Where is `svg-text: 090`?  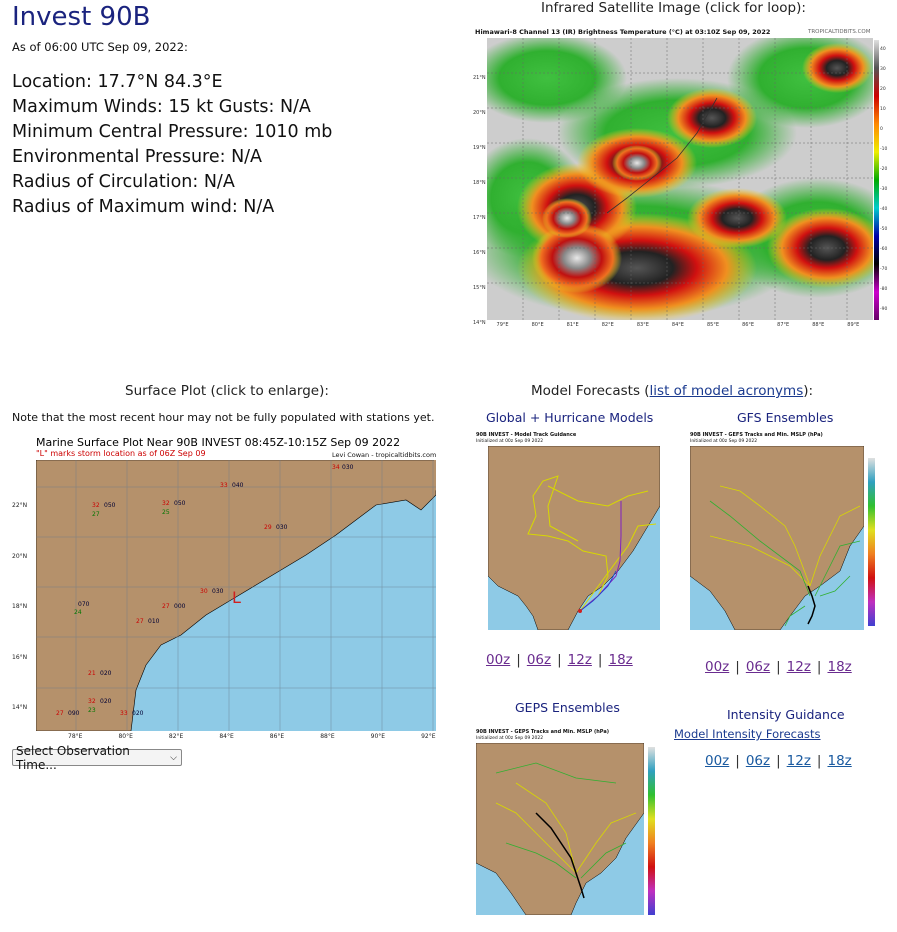 svg-text: 090 is located at coordinates (74, 713).